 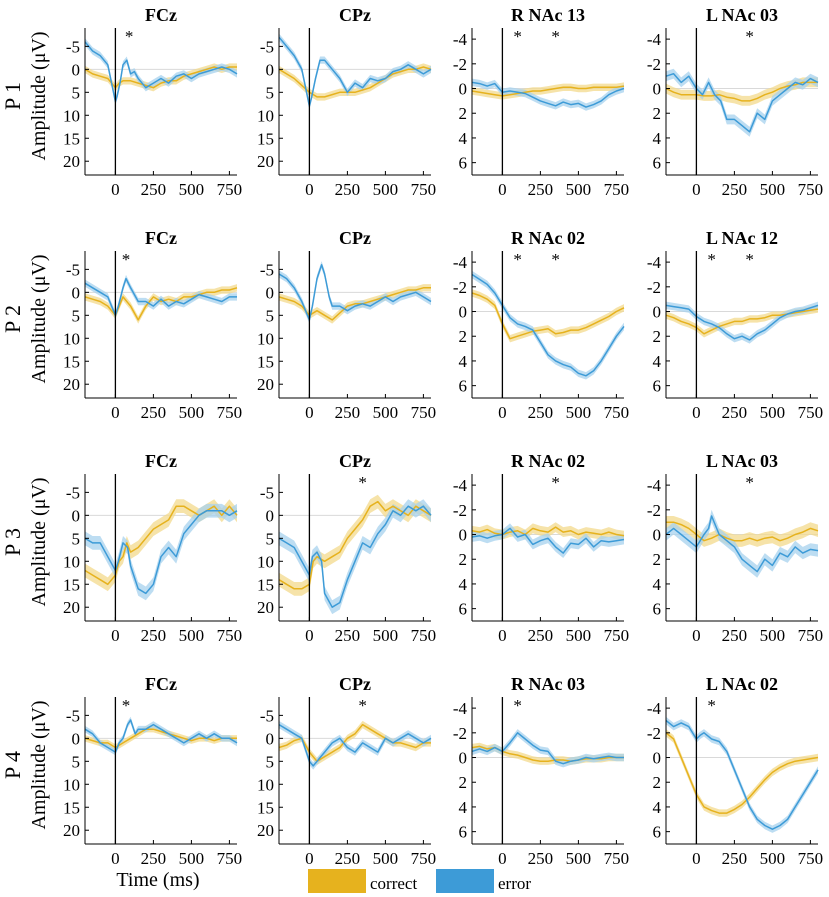 I want to click on y-tick-label: 15, so click(x=265, y=138).